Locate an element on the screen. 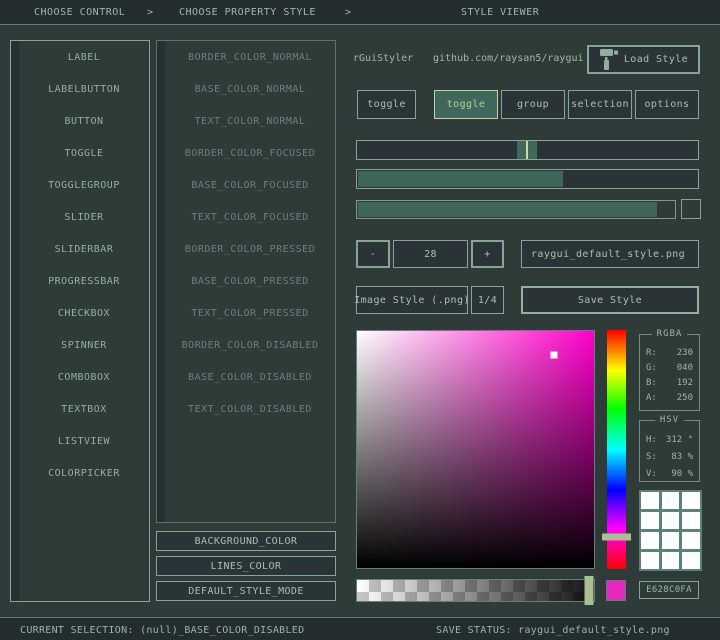 The height and width of the screenshot is (640, 720). control-list-item: LISTVIEW is located at coordinates (84, 441).